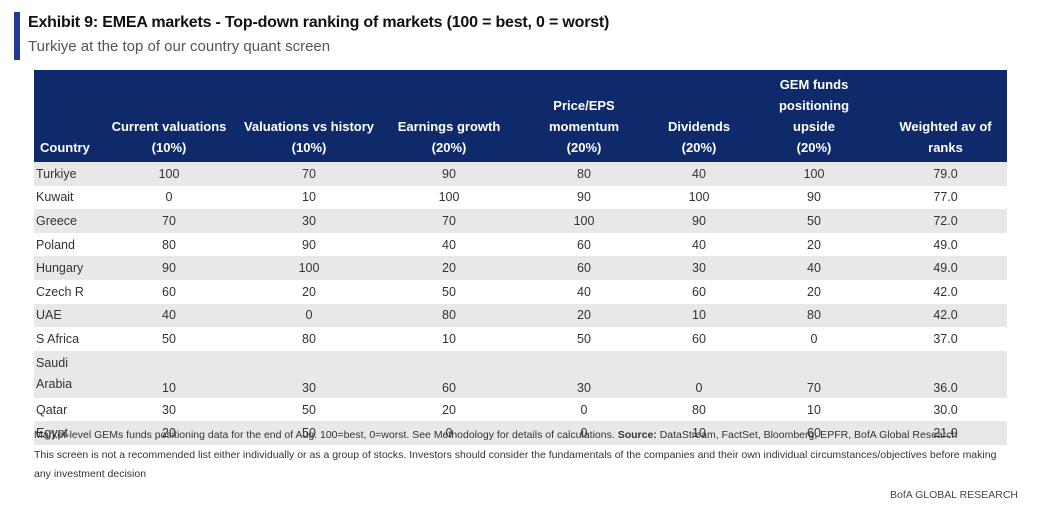 This screenshot has height=520, width=1048. What do you see at coordinates (945, 339) in the screenshot?
I see `cell-weighted-average: 37.0` at bounding box center [945, 339].